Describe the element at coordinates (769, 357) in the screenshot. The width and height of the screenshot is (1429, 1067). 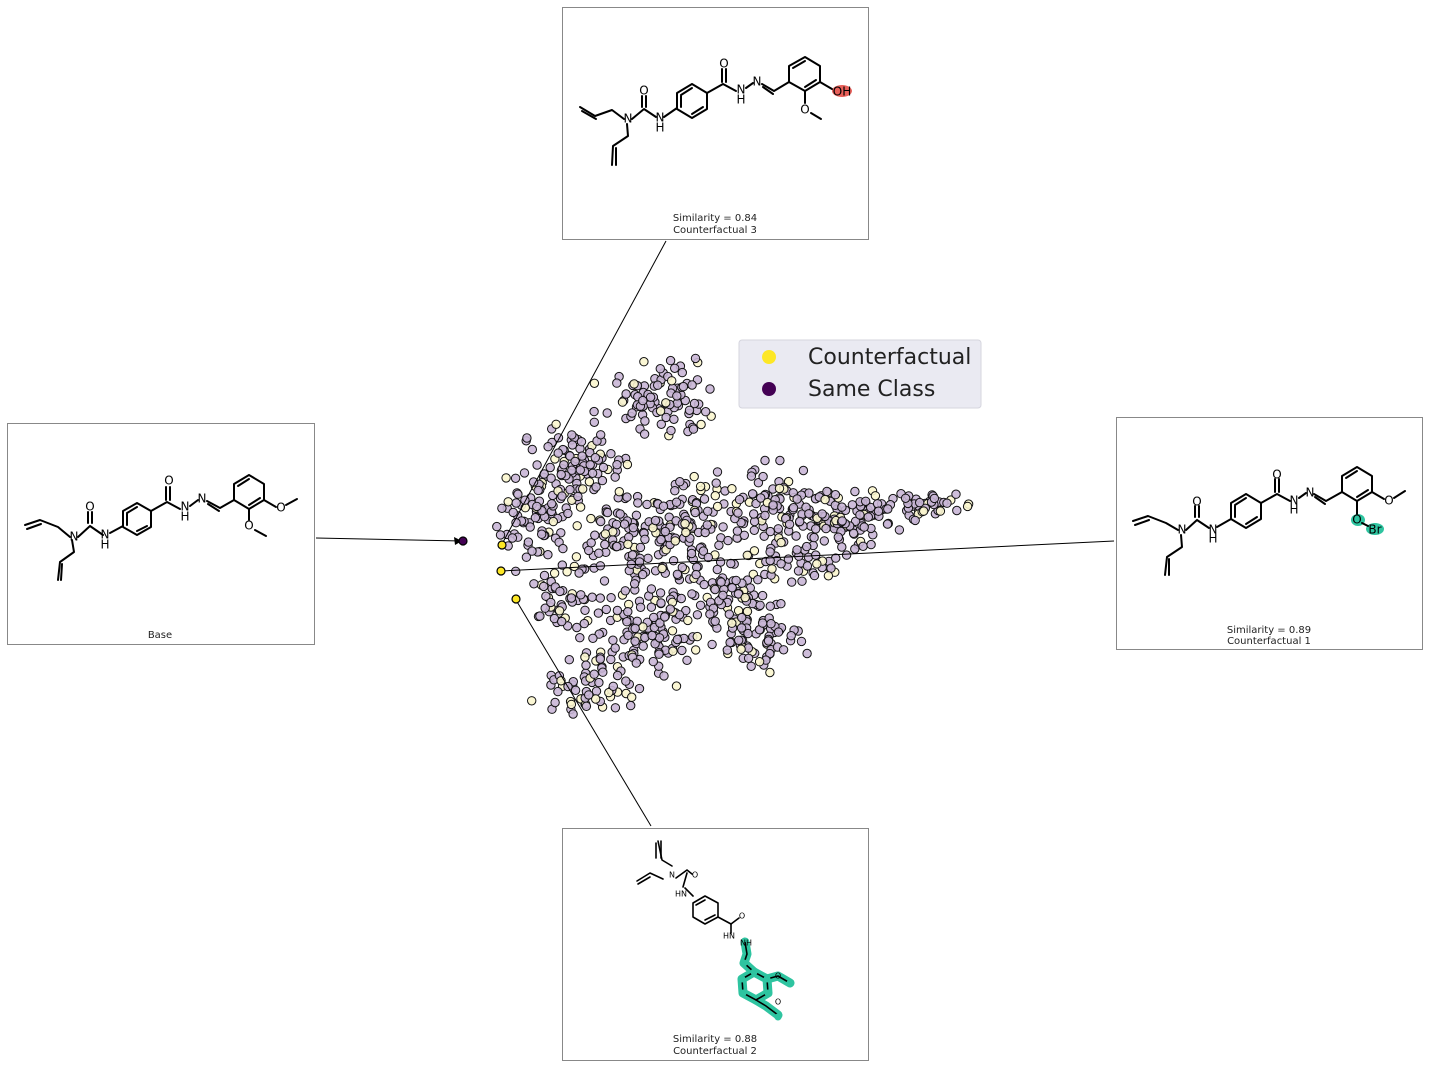
I see `legend-marker-counterfactual` at that location.